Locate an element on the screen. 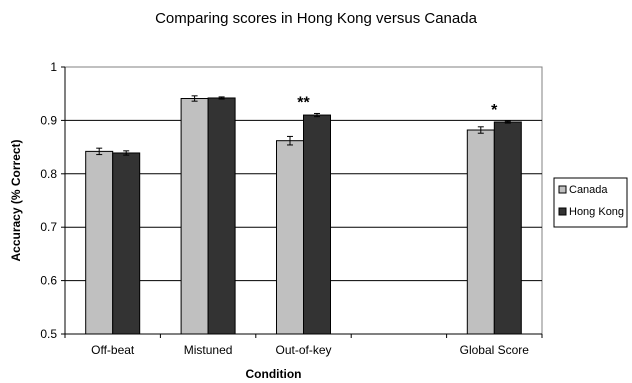 This screenshot has height=383, width=632. y-tick-label: 0.7 is located at coordinates (48, 227).